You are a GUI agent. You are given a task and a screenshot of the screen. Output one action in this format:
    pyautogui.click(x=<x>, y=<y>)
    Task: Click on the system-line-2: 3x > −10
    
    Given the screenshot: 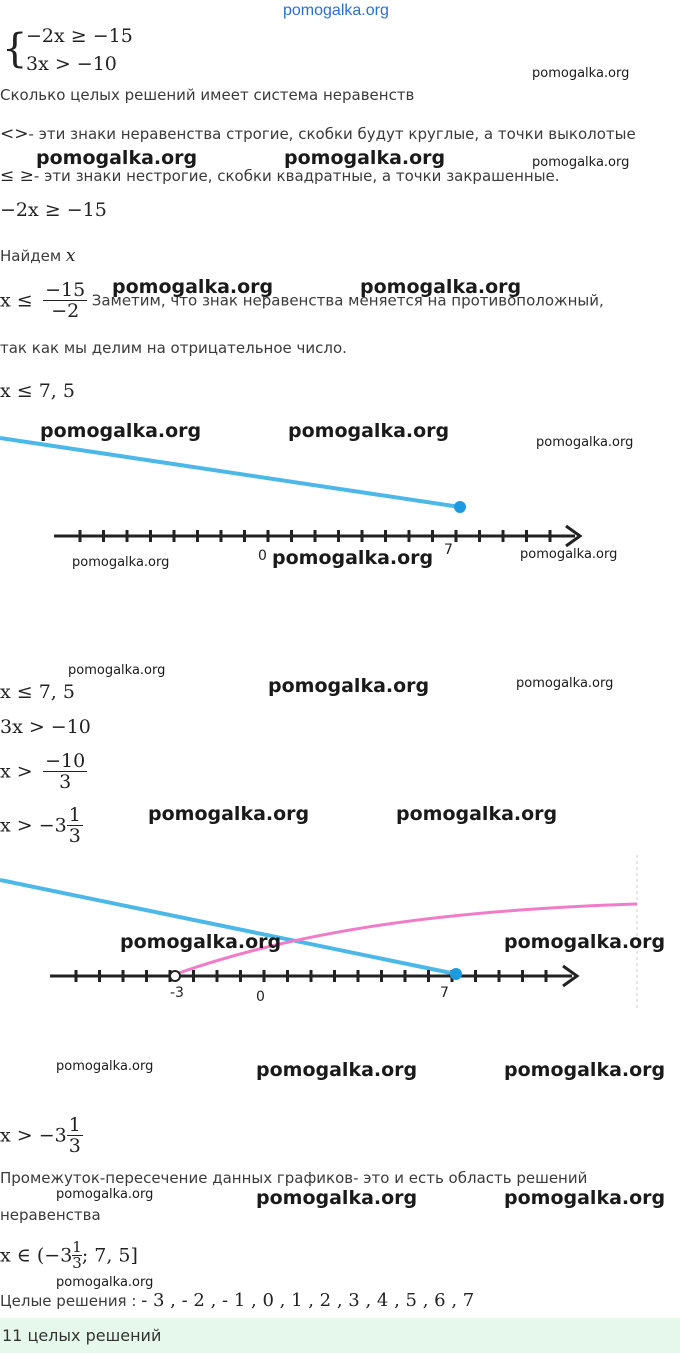 What is the action you would take?
    pyautogui.click(x=71, y=64)
    